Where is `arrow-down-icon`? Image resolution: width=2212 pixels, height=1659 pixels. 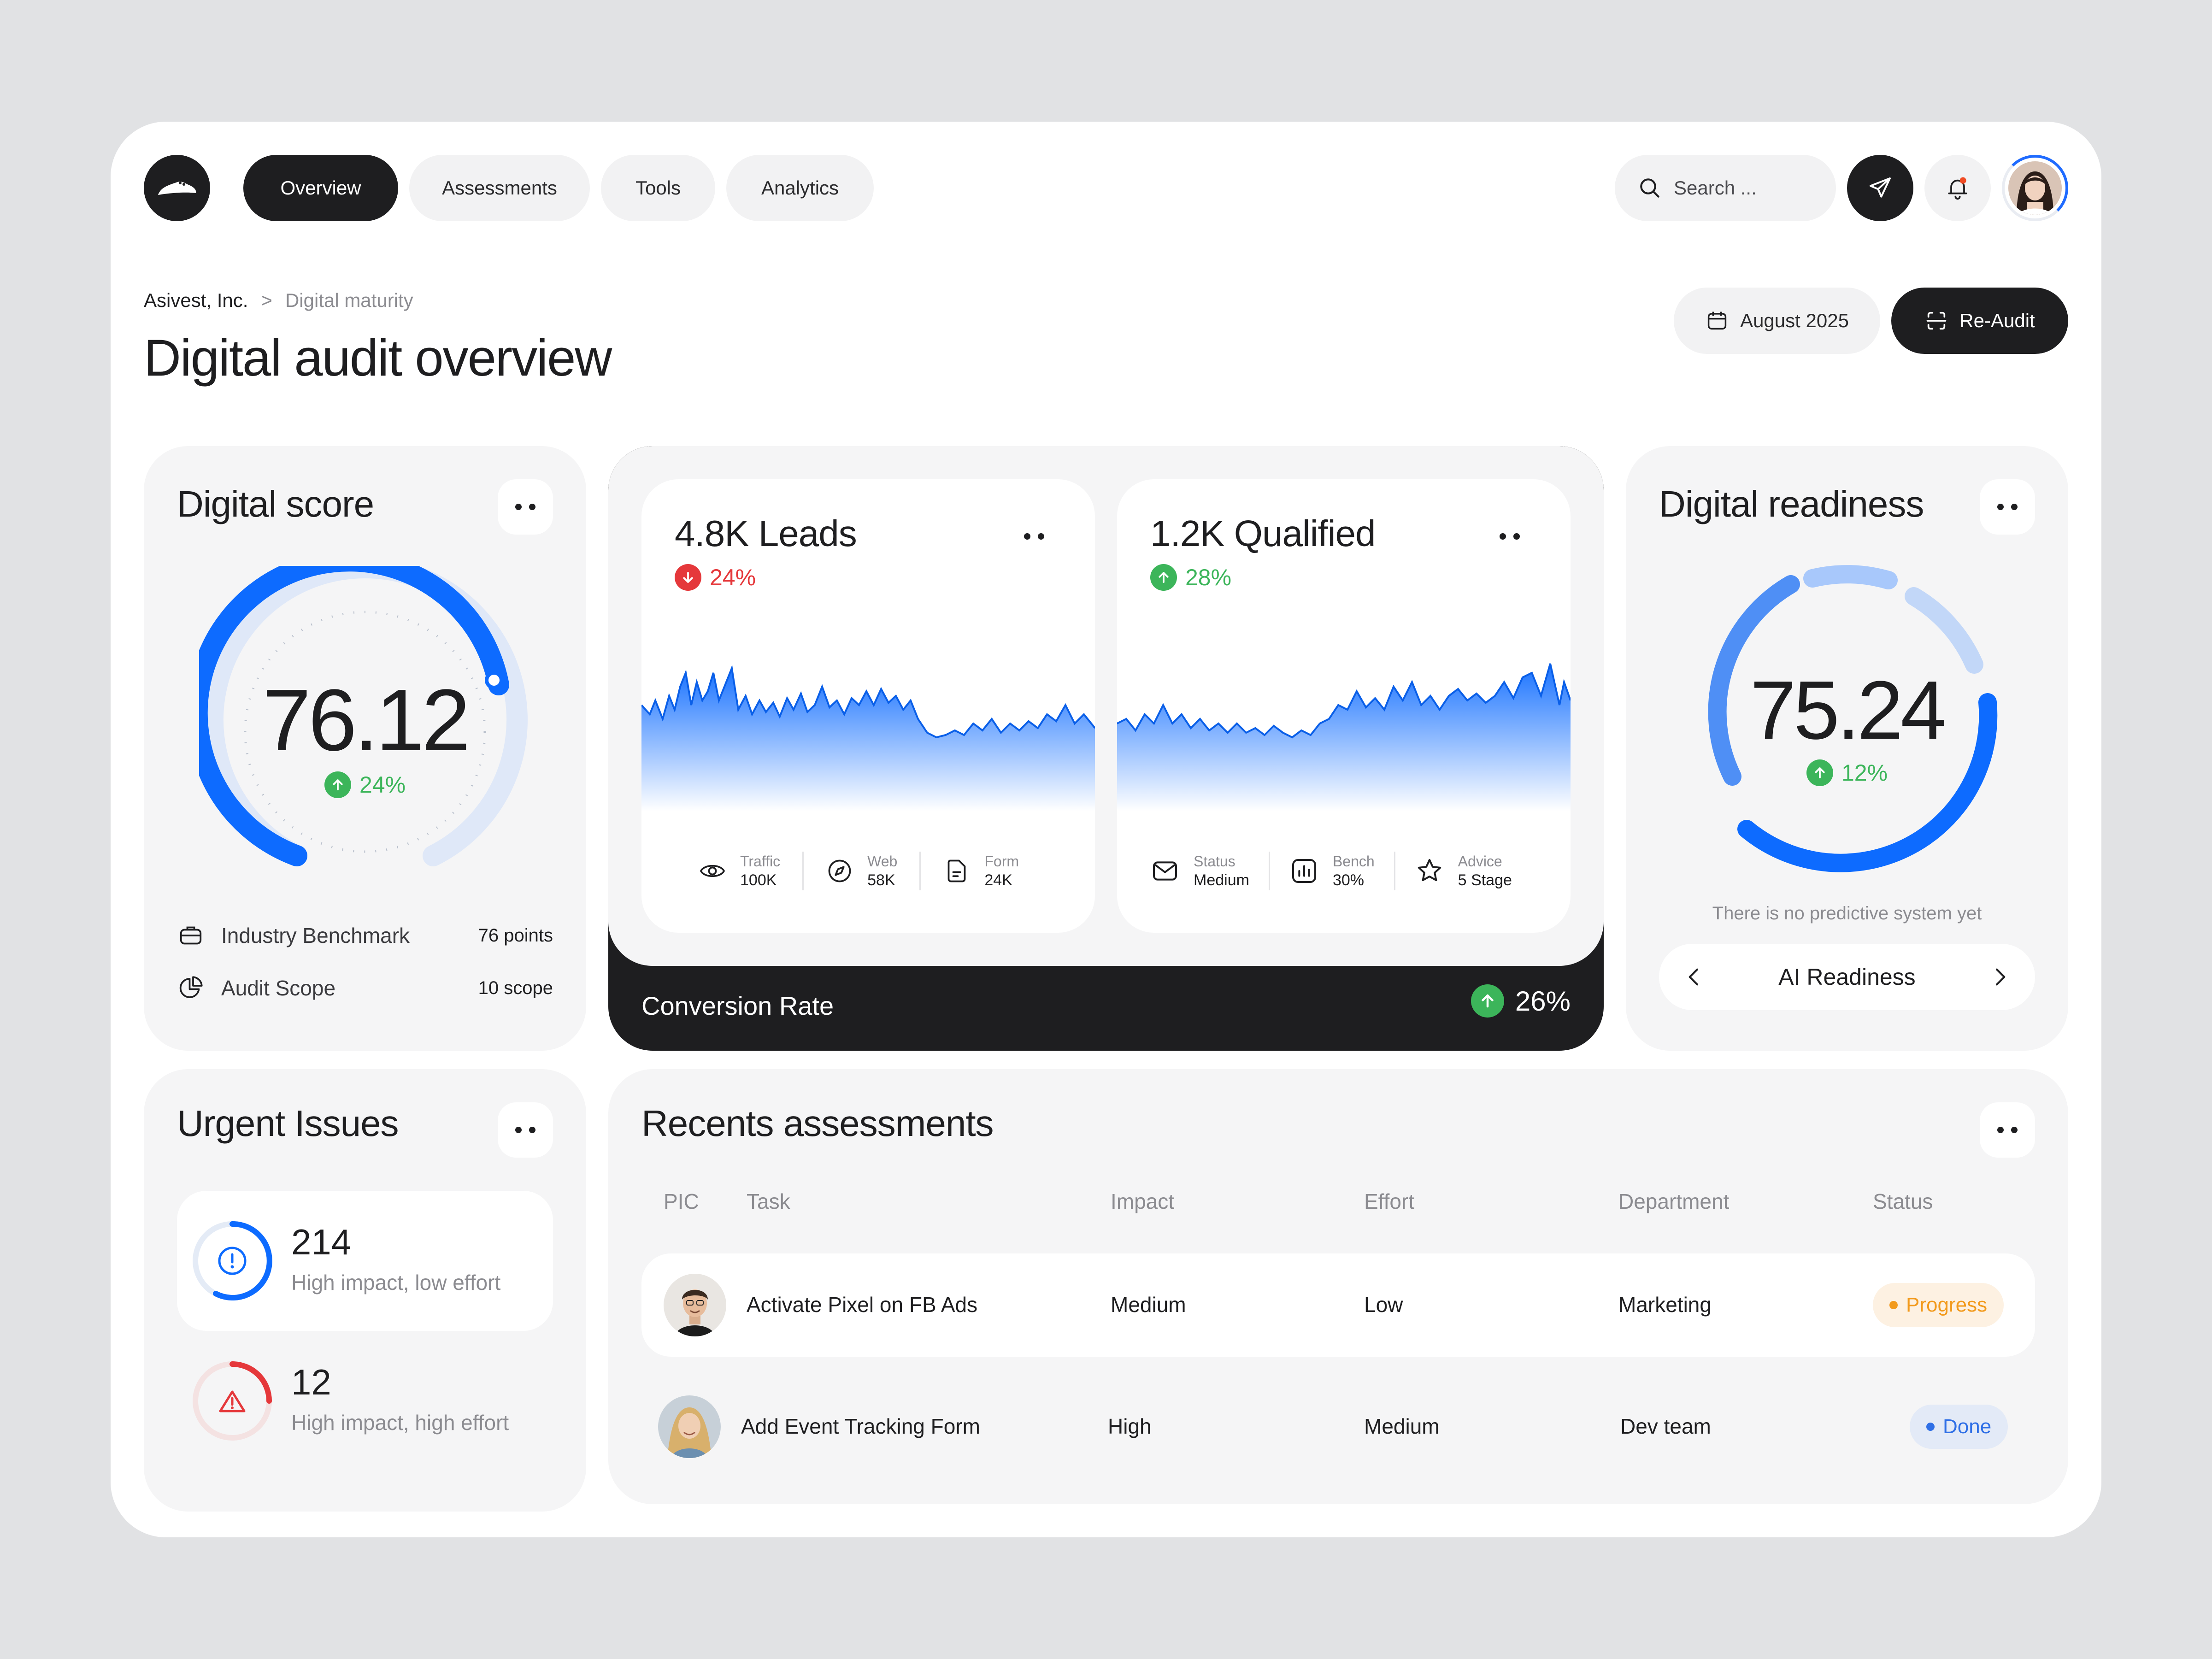 arrow-down-icon is located at coordinates (688, 577).